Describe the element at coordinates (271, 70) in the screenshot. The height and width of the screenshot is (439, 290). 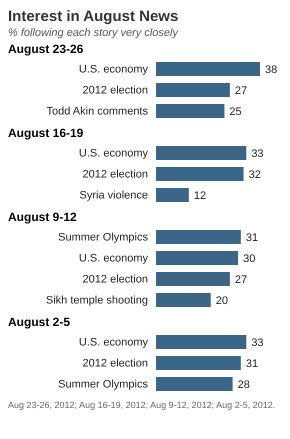
I see `data-label: 38` at that location.